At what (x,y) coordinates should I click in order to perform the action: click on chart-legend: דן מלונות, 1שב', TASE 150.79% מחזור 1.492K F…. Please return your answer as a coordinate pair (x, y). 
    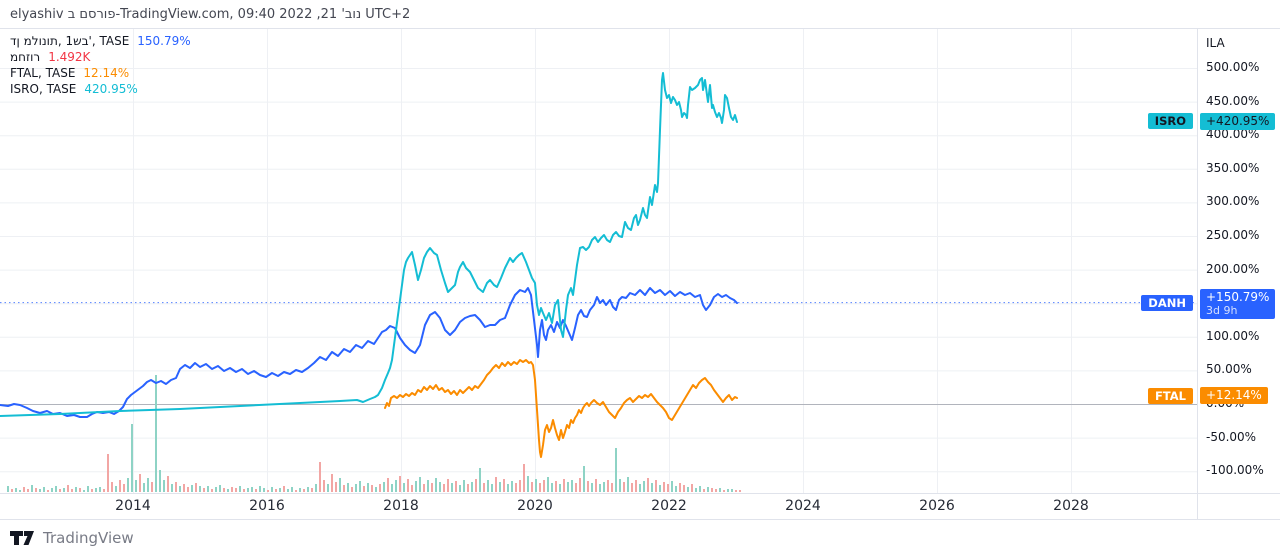
    Looking at the image, I should click on (100, 65).